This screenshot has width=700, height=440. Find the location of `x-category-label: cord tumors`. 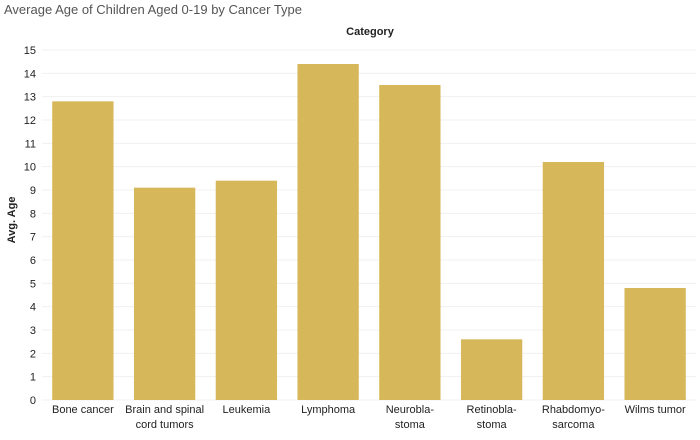

x-category-label: cord tumors is located at coordinates (165, 425).